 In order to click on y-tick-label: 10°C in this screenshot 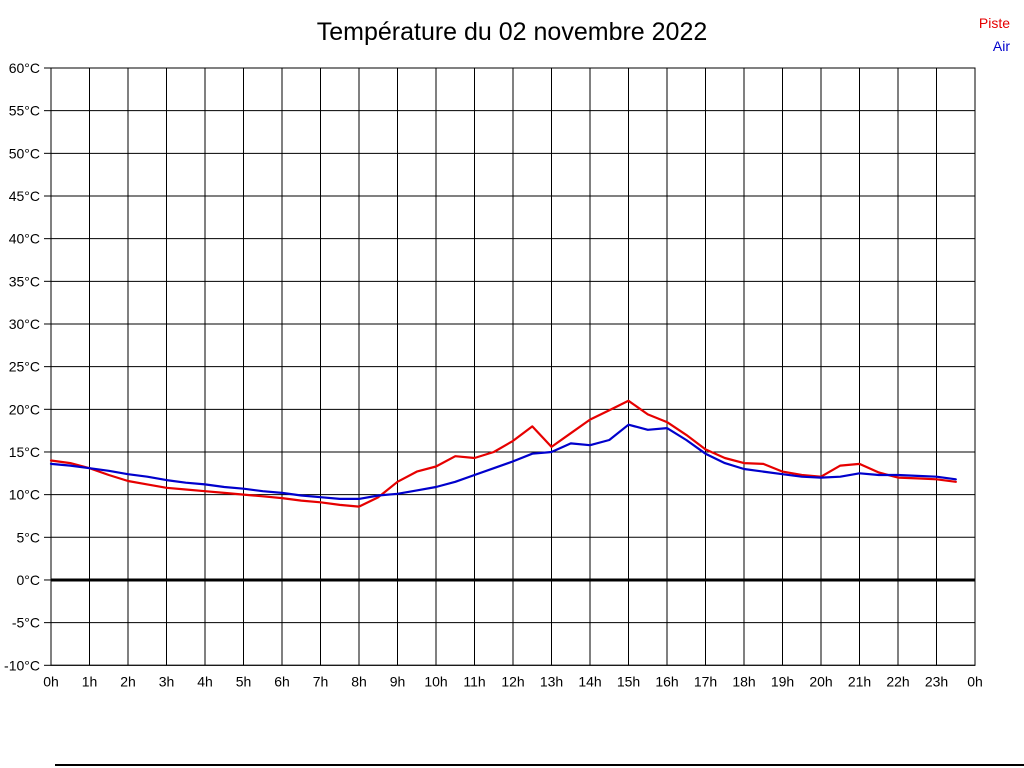, I will do `click(24, 495)`.